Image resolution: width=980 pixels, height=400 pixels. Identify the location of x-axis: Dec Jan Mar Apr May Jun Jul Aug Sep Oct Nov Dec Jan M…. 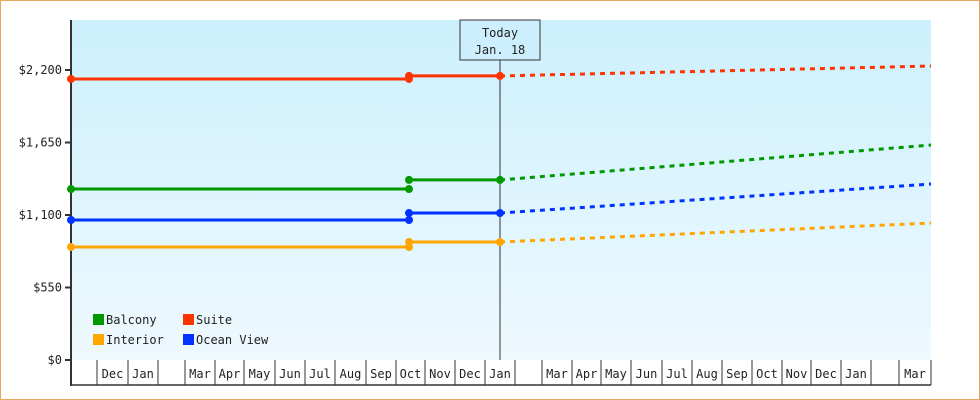
(501, 373).